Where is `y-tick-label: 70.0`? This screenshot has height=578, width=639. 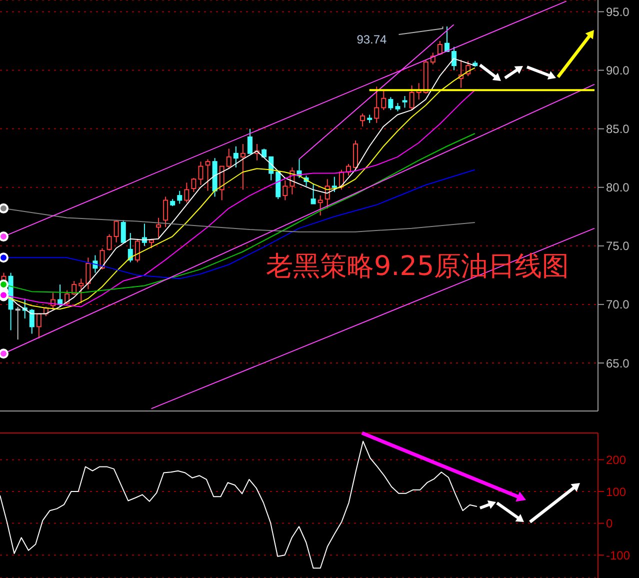 y-tick-label: 70.0 is located at coordinates (618, 305).